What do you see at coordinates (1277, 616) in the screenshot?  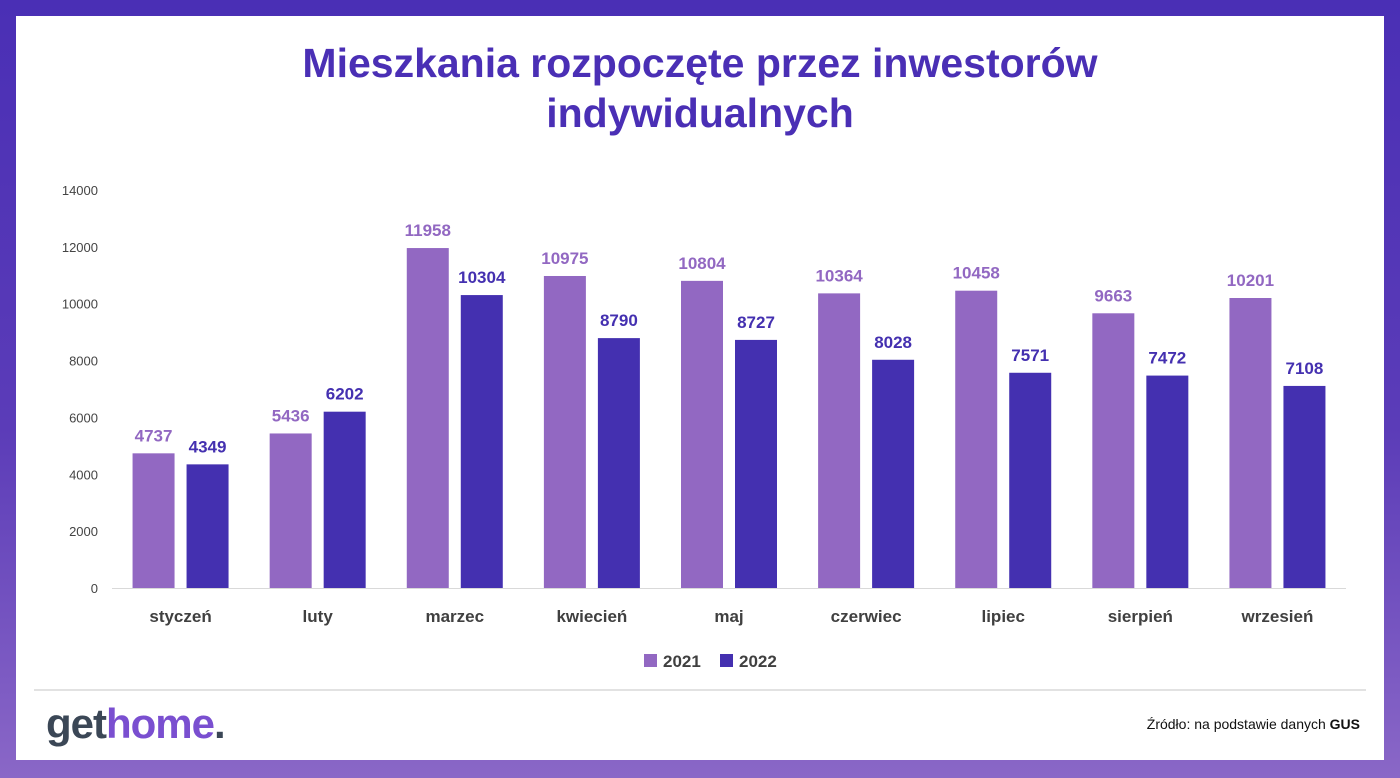 I see `x-tick-label: wrzesień` at bounding box center [1277, 616].